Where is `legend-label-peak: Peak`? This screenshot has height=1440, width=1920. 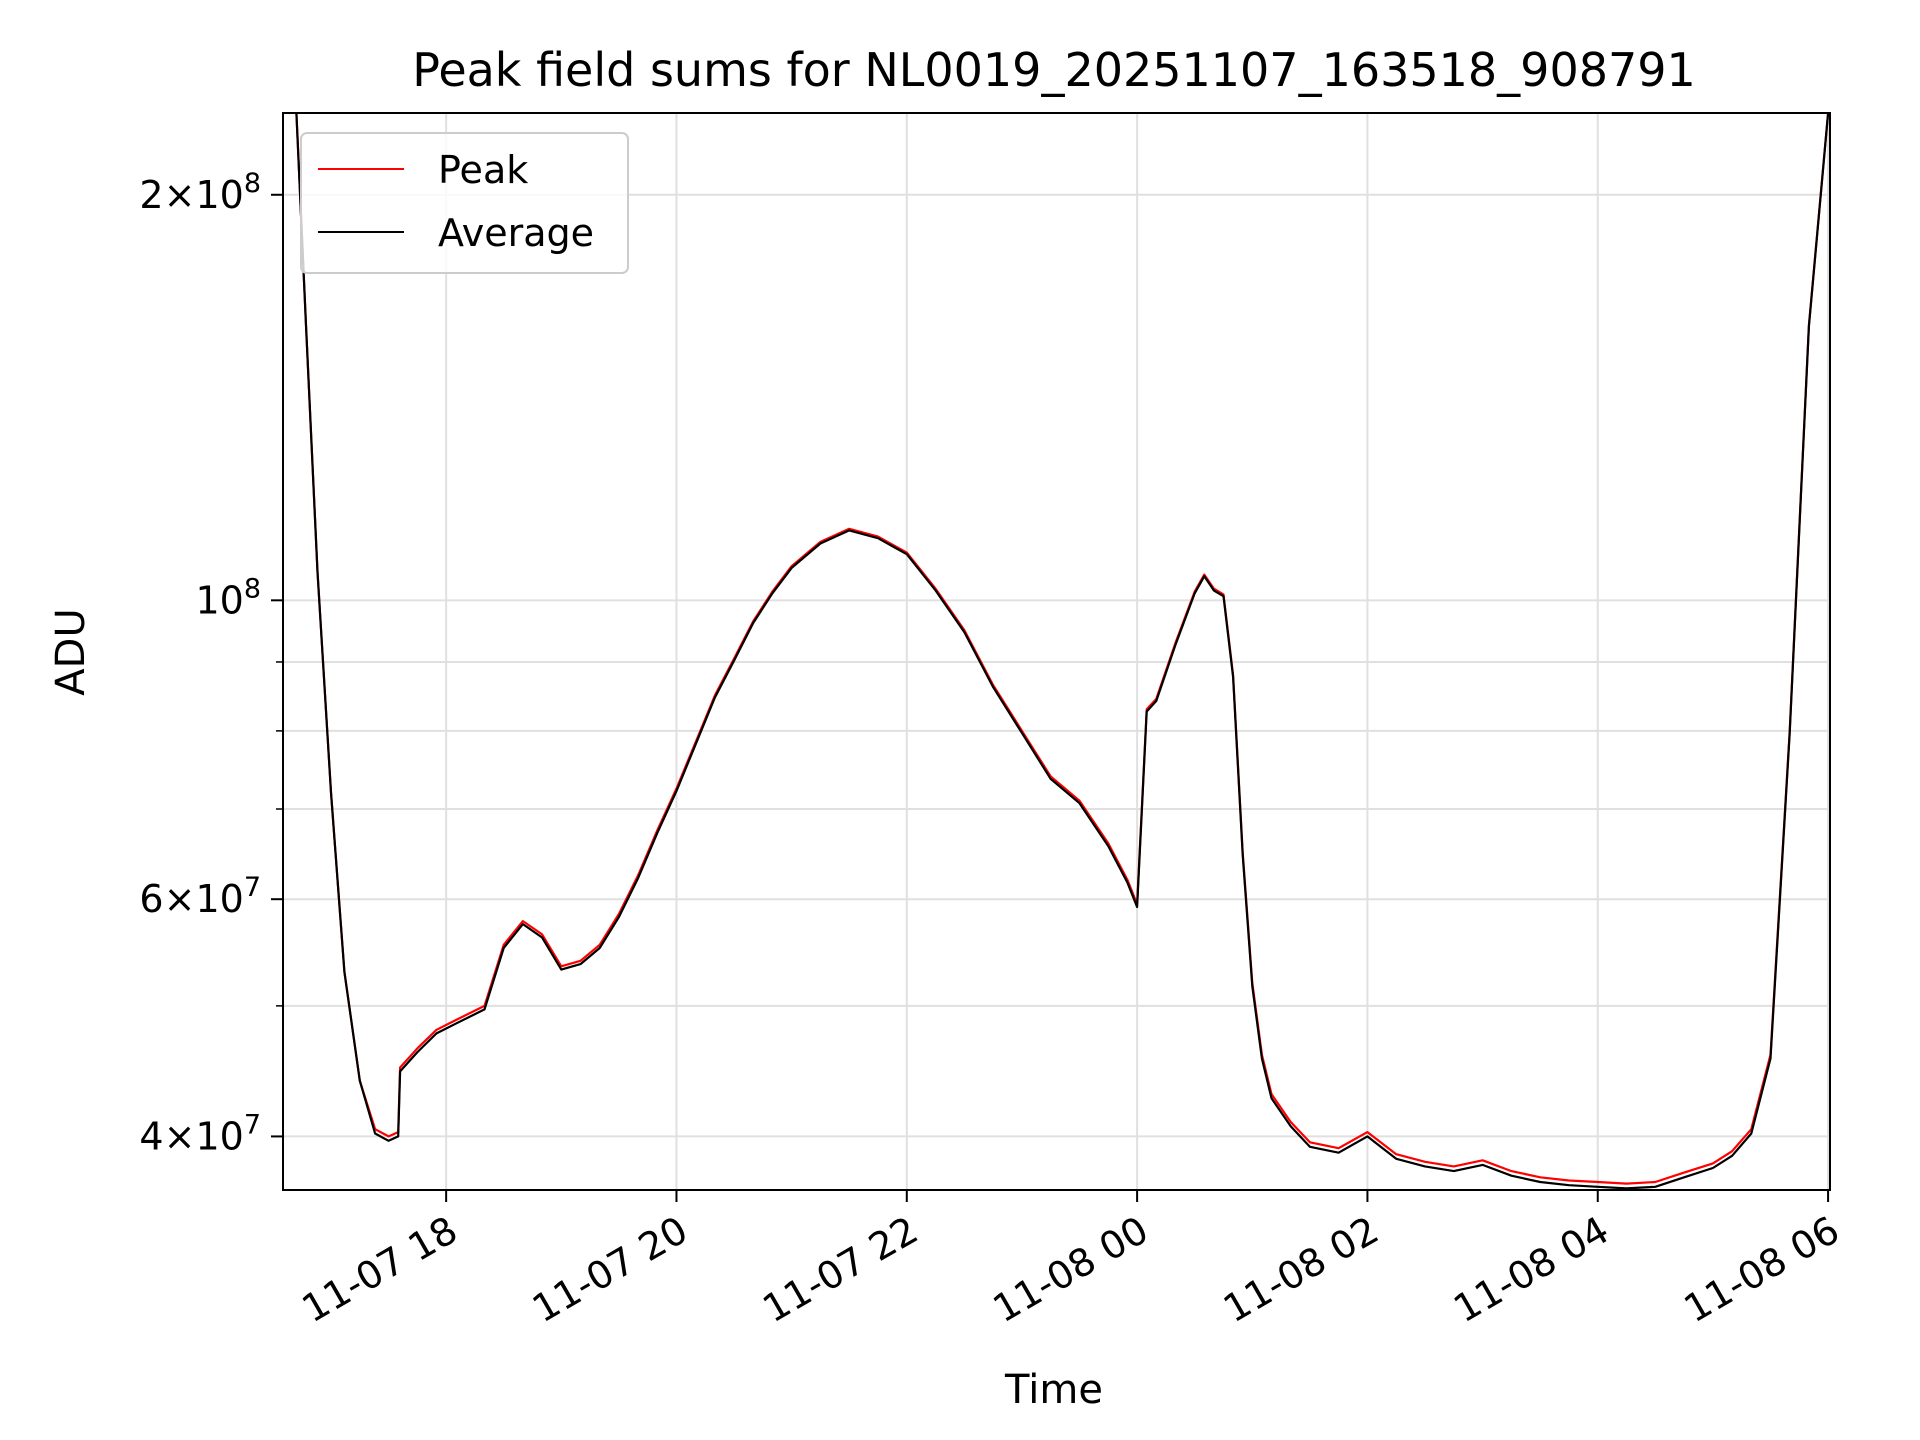 legend-label-peak: Peak is located at coordinates (483, 170).